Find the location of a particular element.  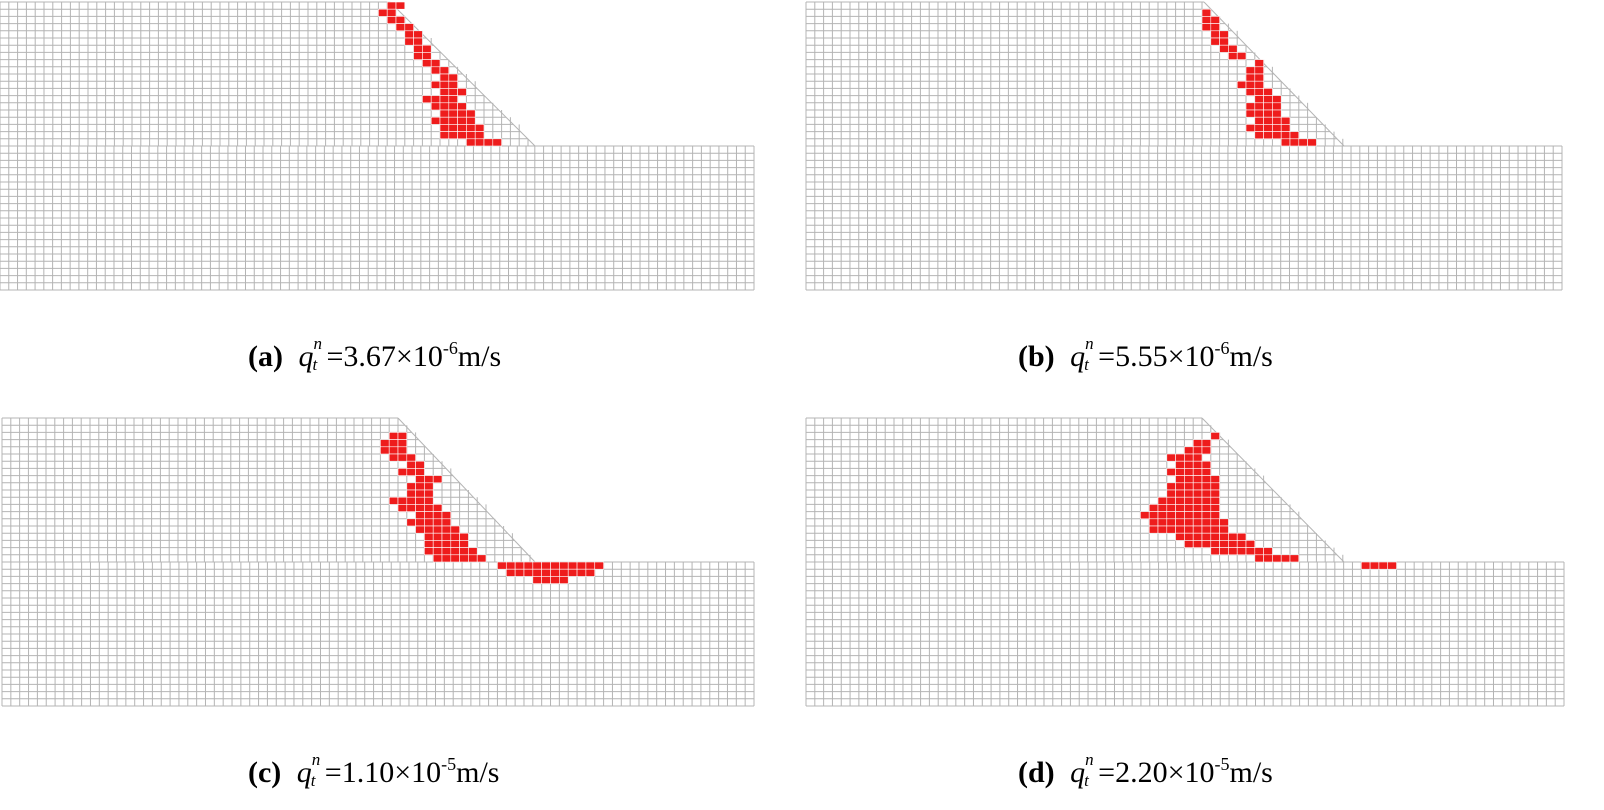

flux-exponent: -5 is located at coordinates (449, 764).